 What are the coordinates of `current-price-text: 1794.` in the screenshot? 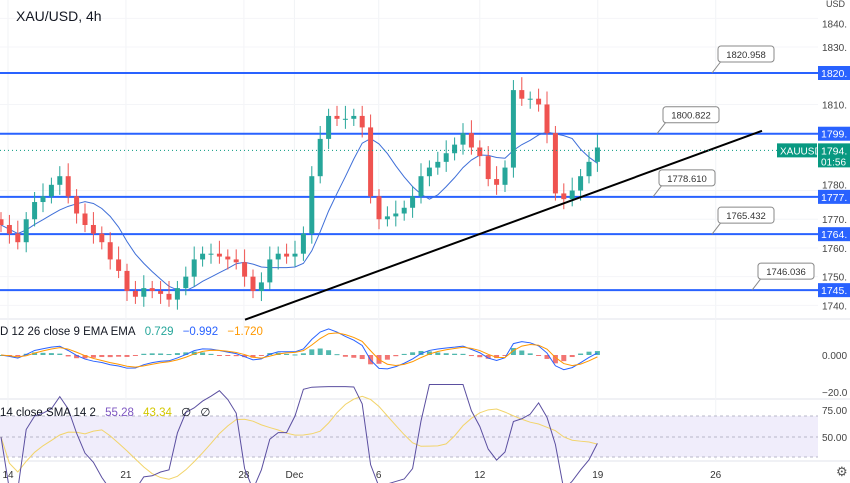 It's located at (834, 151).